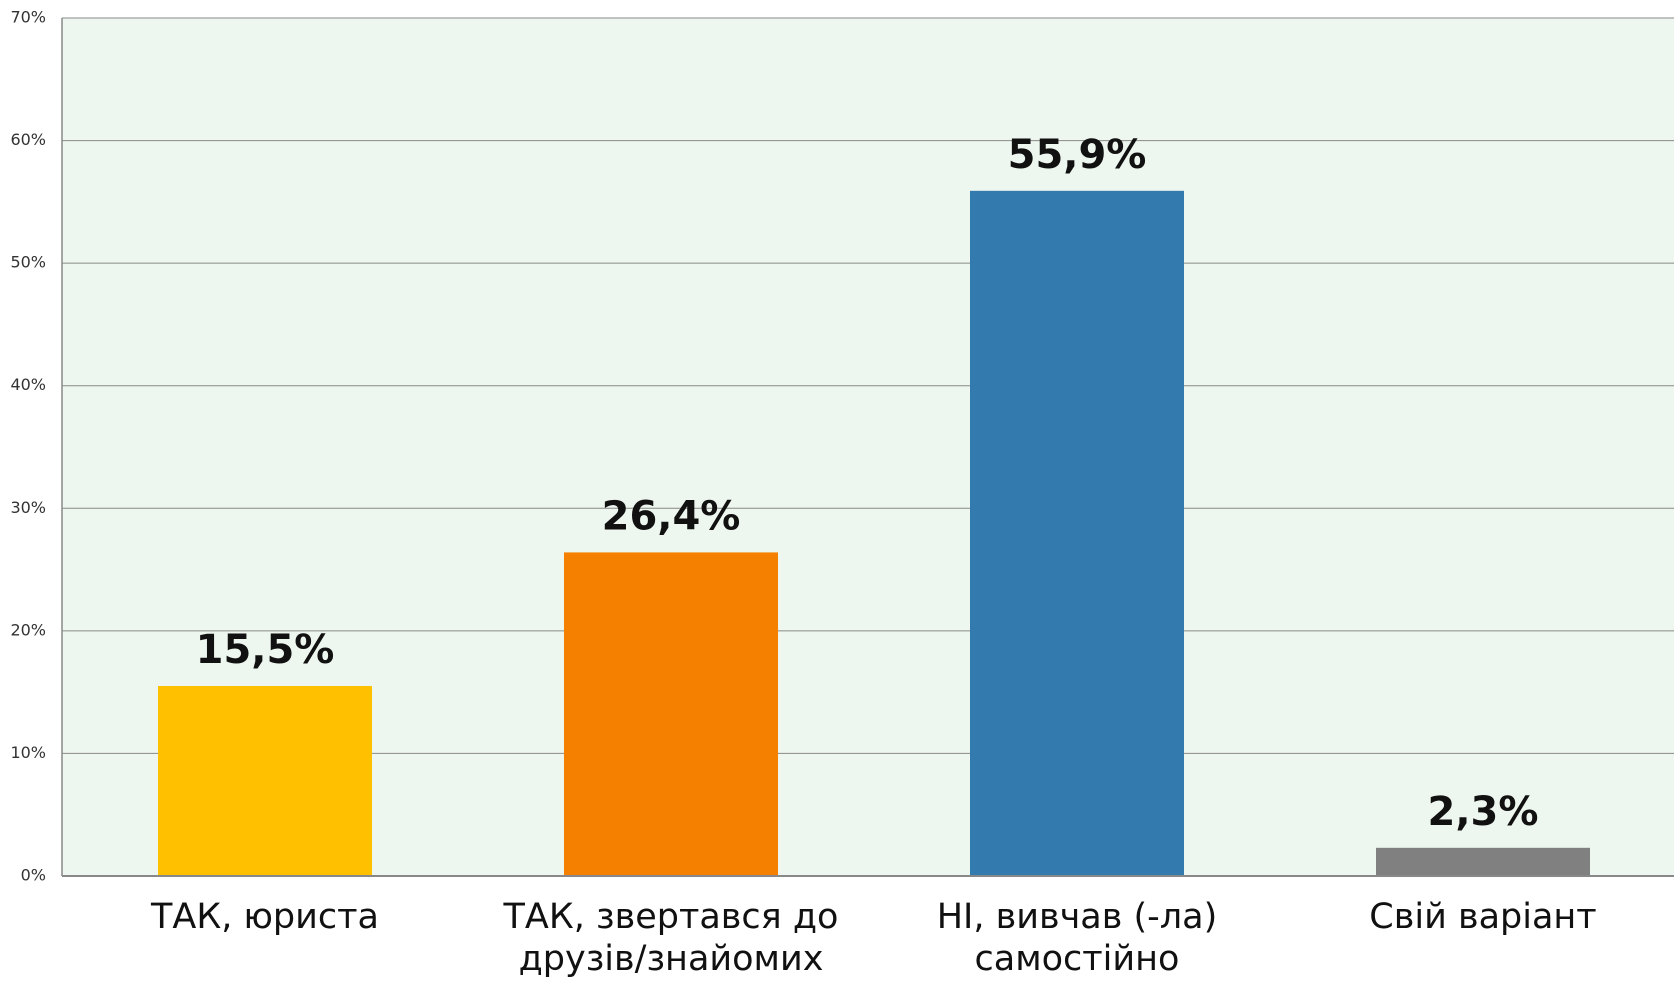 This screenshot has width=1674, height=990. I want to click on x-tick-label: ТАК, юриста, so click(265, 917).